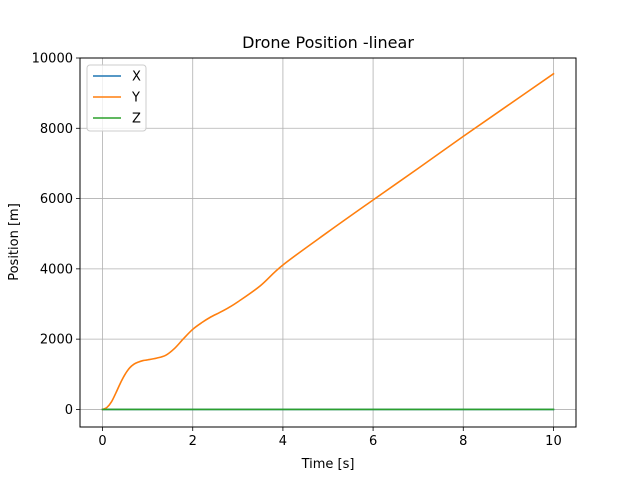 This screenshot has height=480, width=640. What do you see at coordinates (328, 464) in the screenshot?
I see `x-axis-label: Time [s]` at bounding box center [328, 464].